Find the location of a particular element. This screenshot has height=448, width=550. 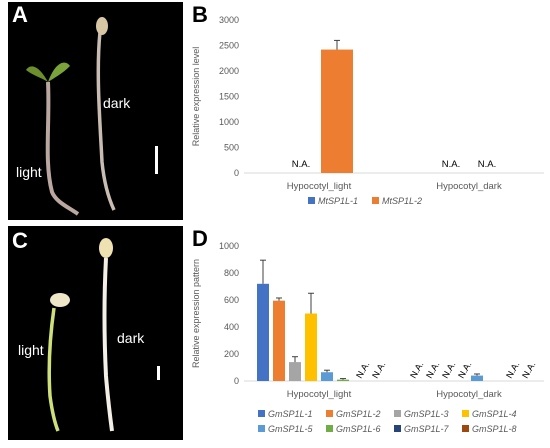

panel-letter-b: B is located at coordinates (200, 14).